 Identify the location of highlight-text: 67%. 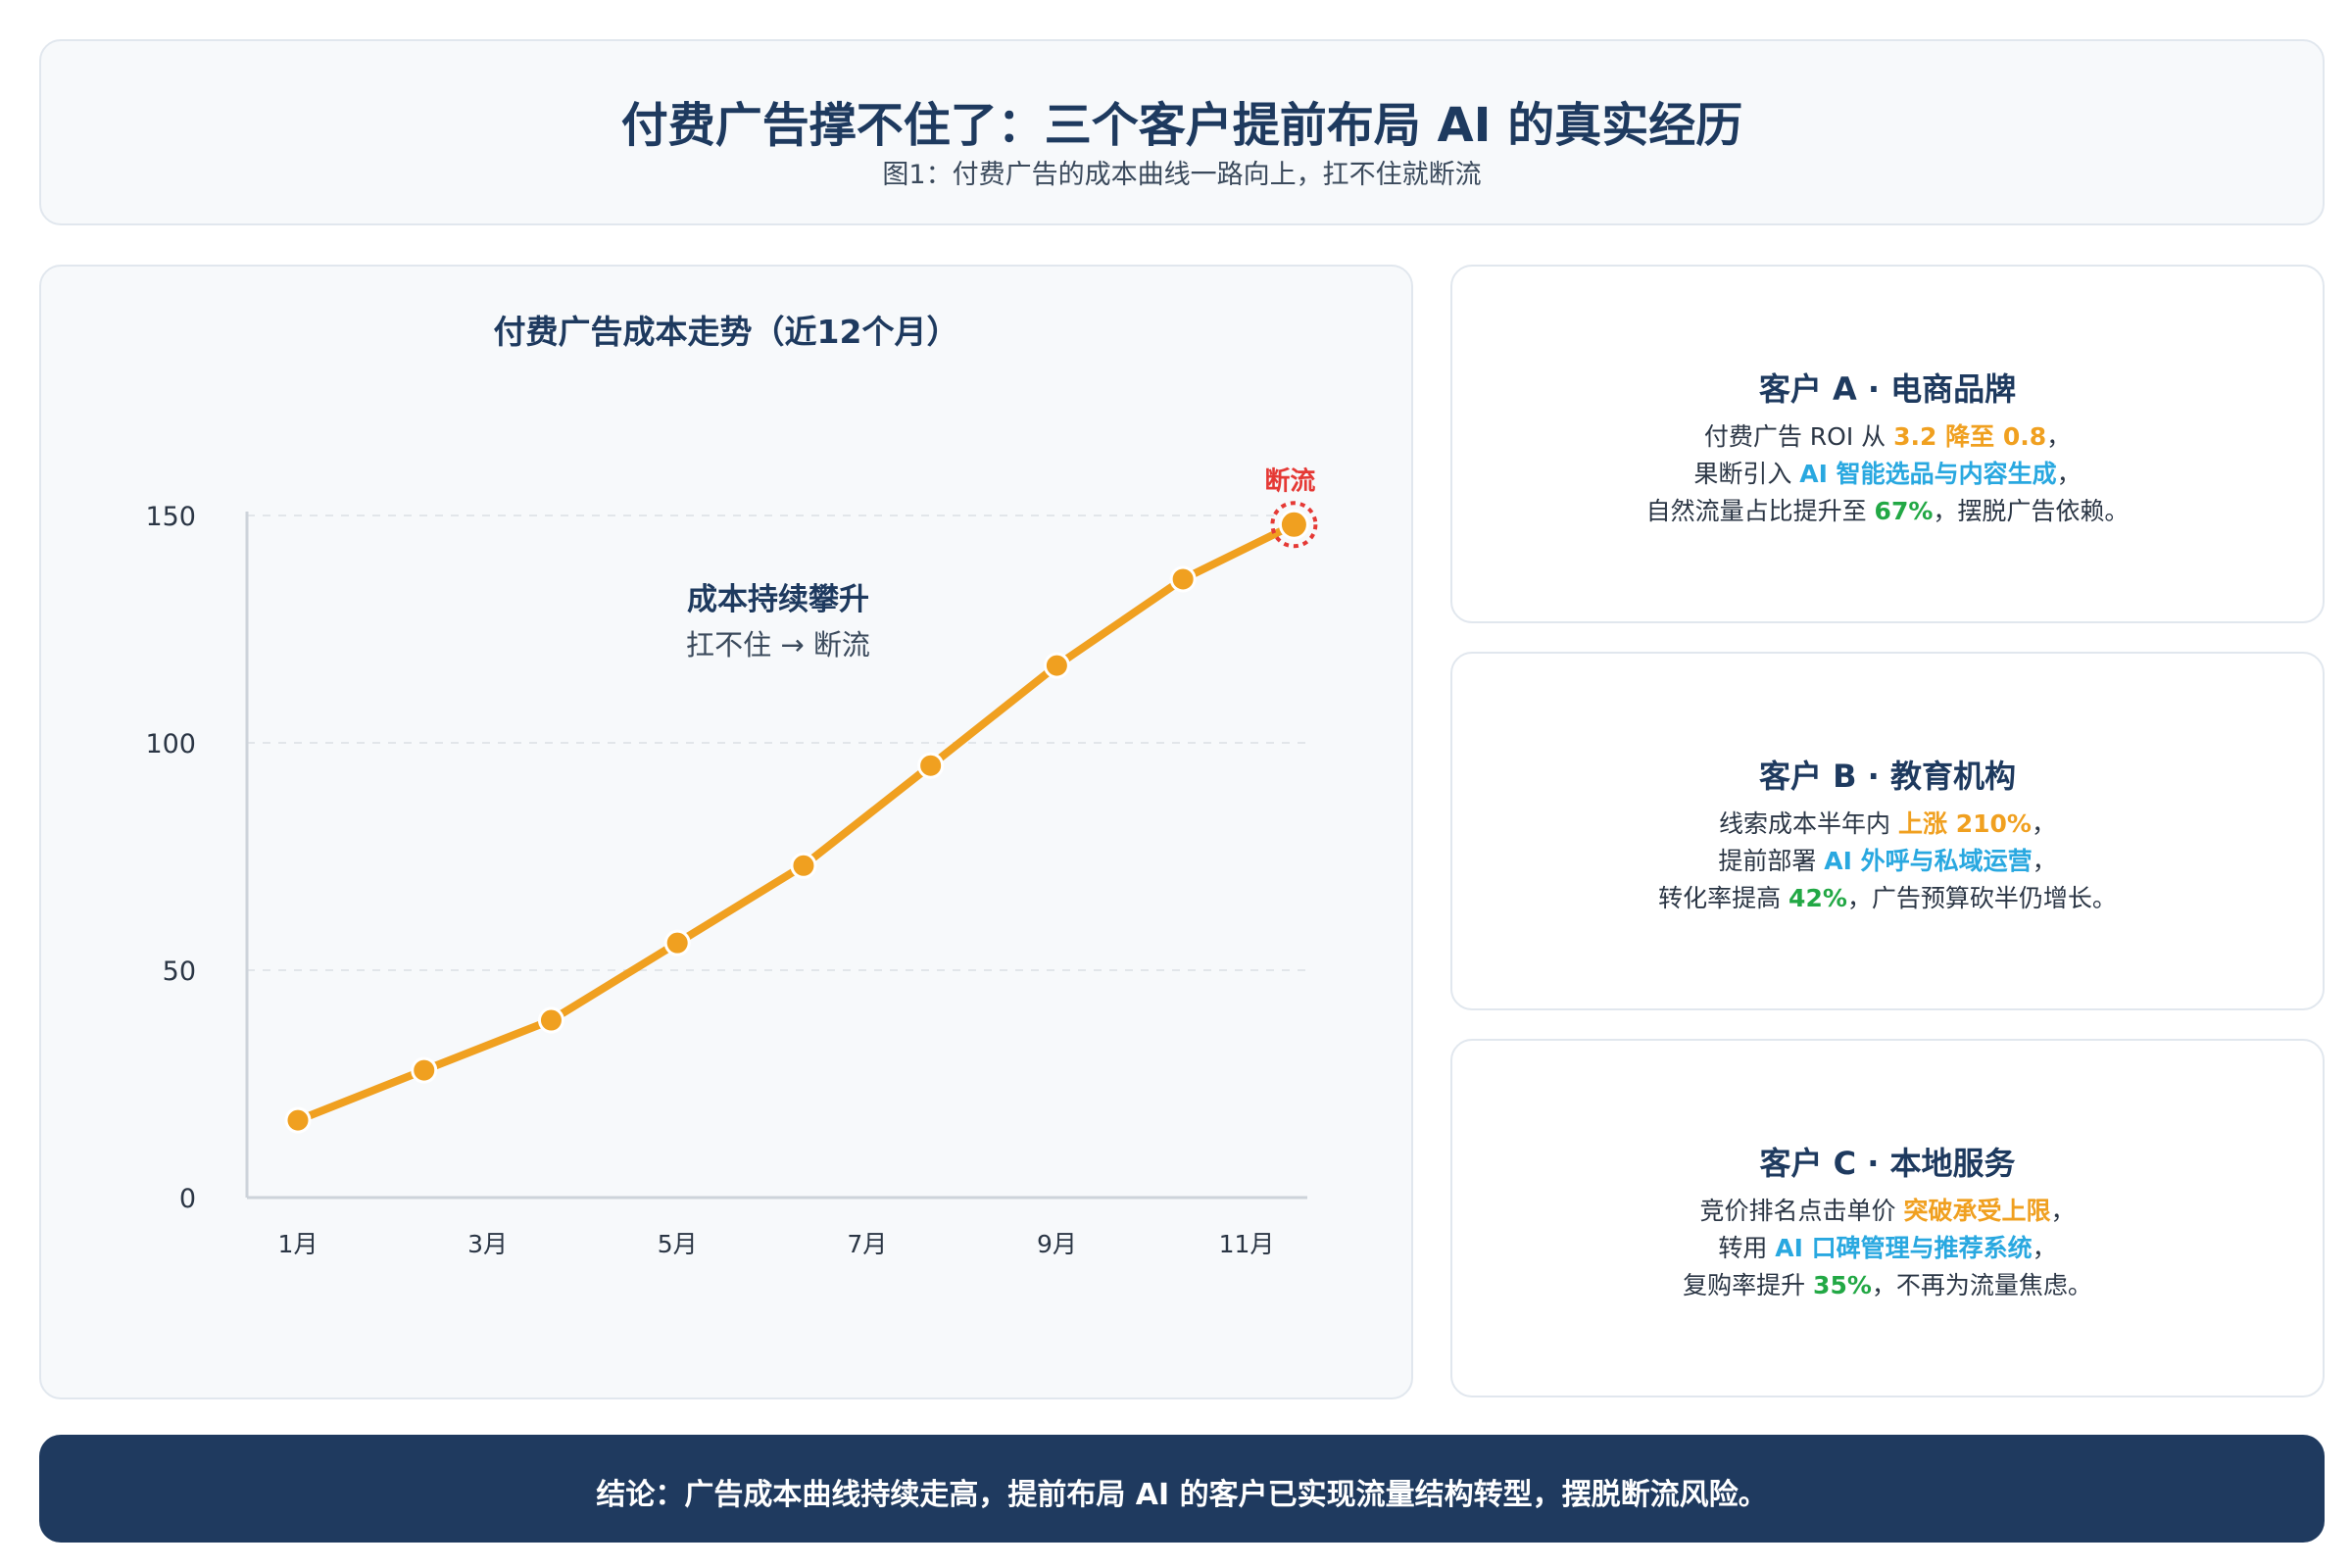
(1904, 511).